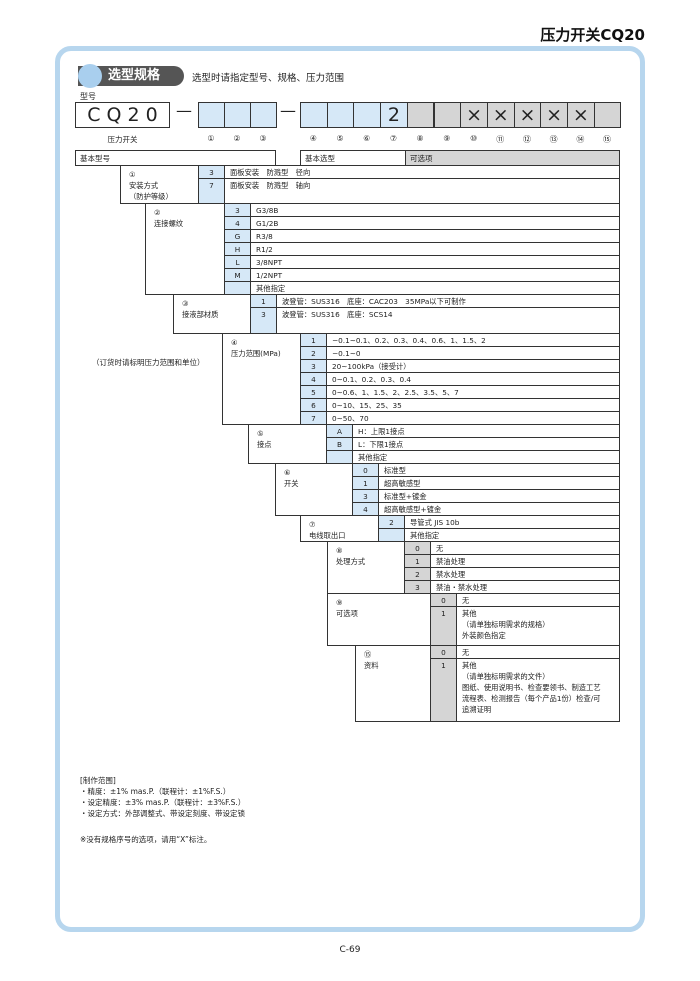 The width and height of the screenshot is (700, 981). Describe the element at coordinates (447, 138) in the screenshot. I see `slot-number: ⑨` at that location.